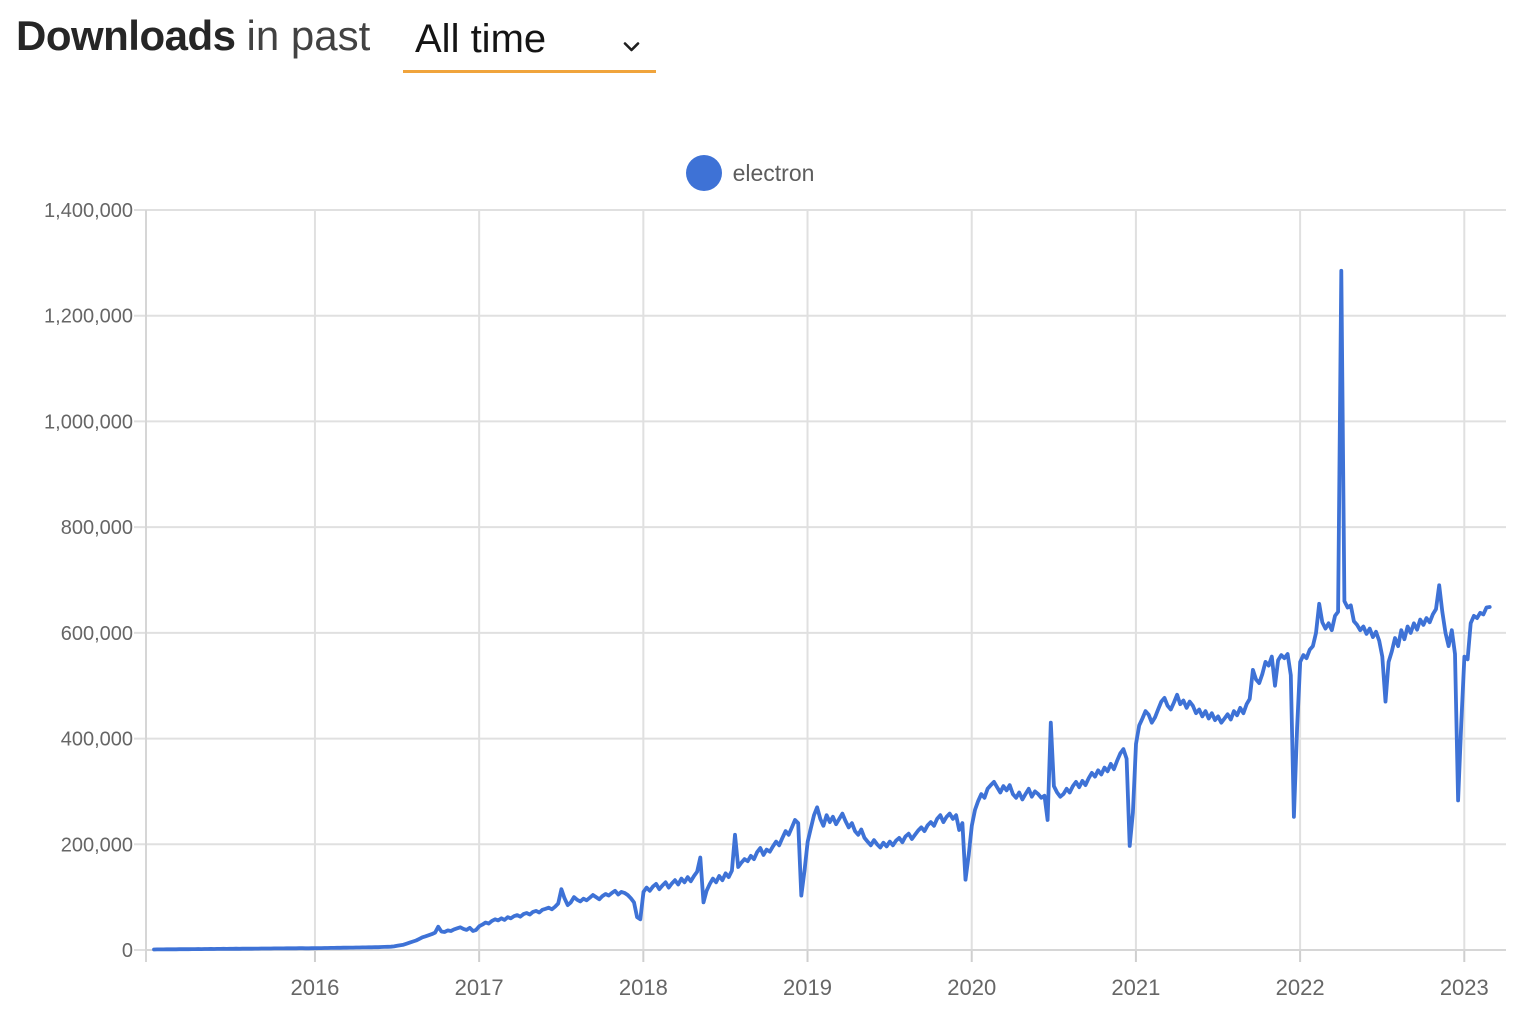  What do you see at coordinates (97, 740) in the screenshot?
I see `y-tick-label: 400,000` at bounding box center [97, 740].